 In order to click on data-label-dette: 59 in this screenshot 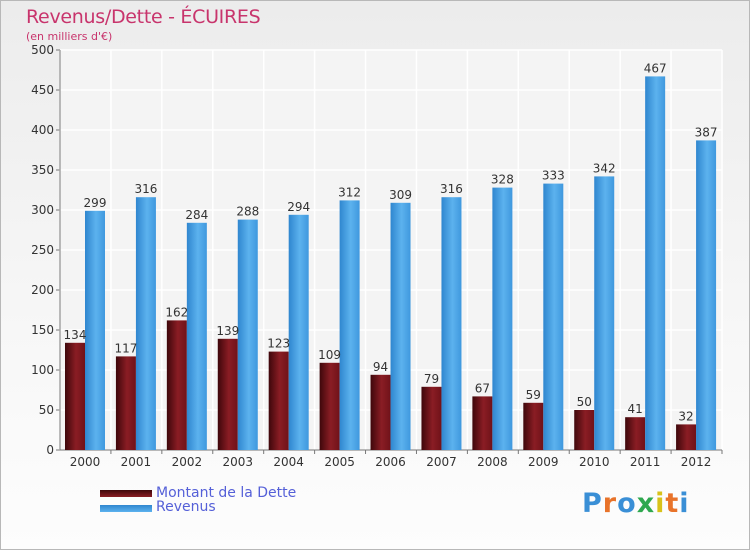, I will do `click(533, 395)`.